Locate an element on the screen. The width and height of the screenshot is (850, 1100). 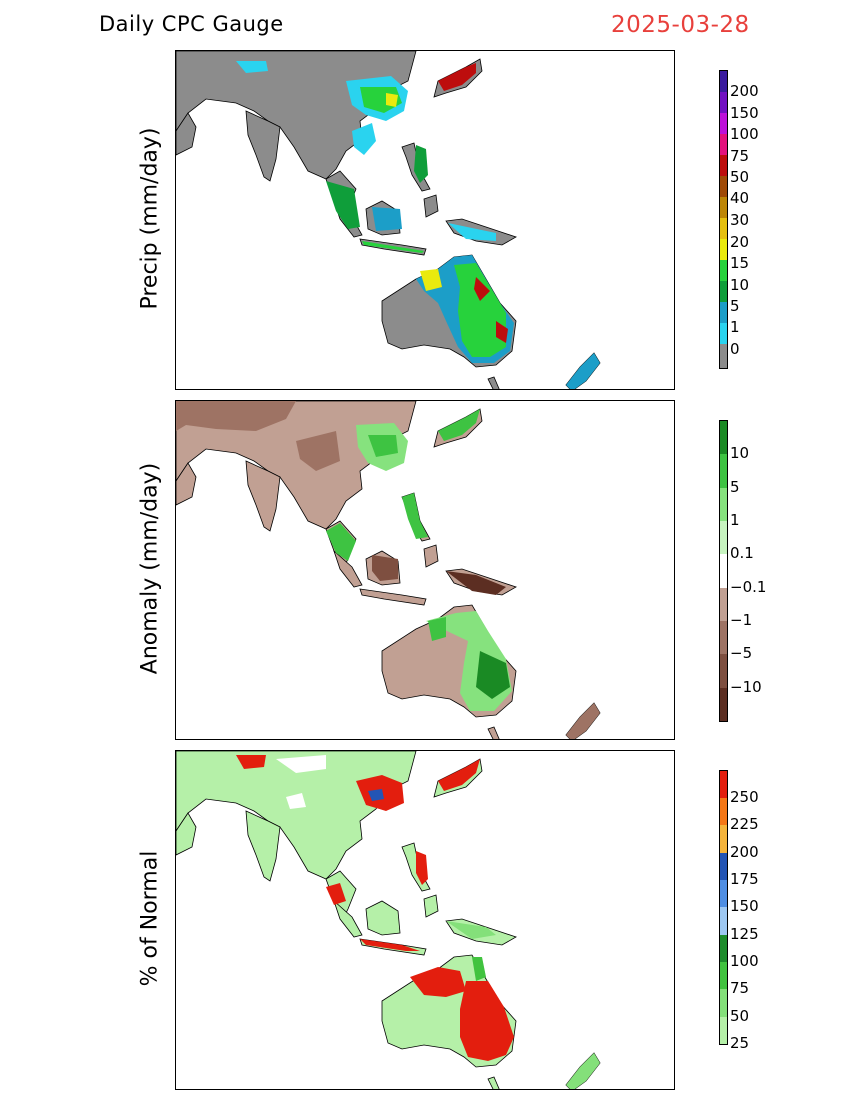
percent-tick: 250 is located at coordinates (744, 797).